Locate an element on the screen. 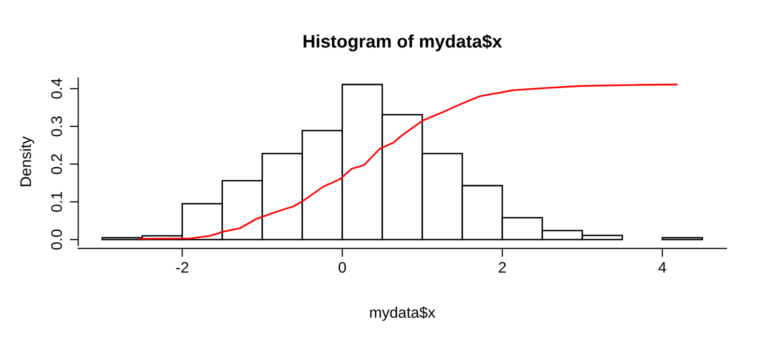 The image size is (767, 344). x-tick-label: 2 is located at coordinates (502, 267).